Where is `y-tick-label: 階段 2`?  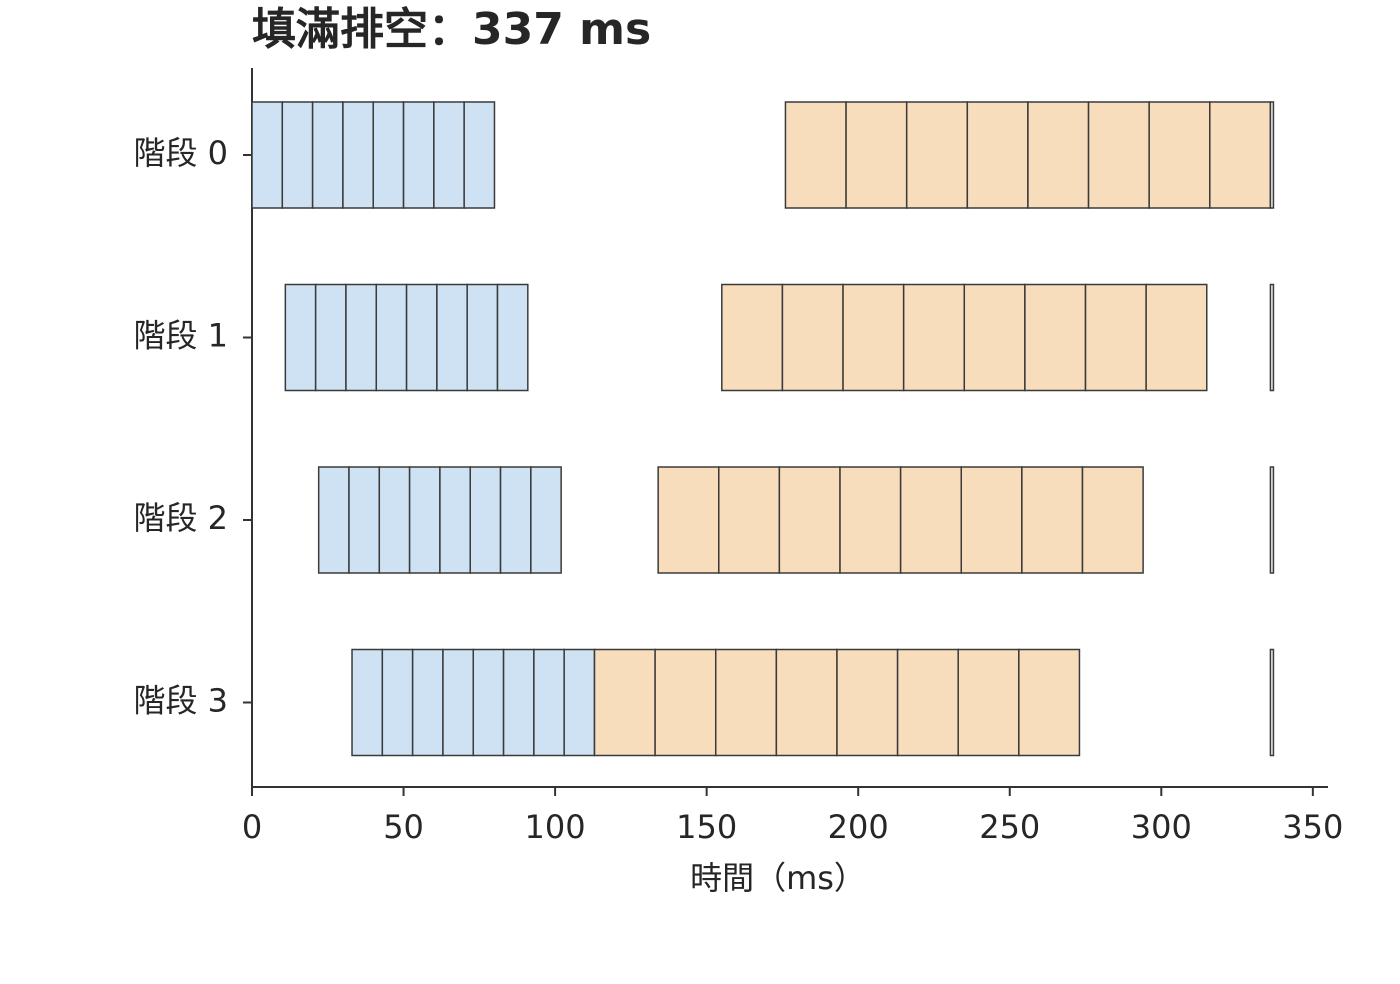 y-tick-label: 階段 2 is located at coordinates (180, 518).